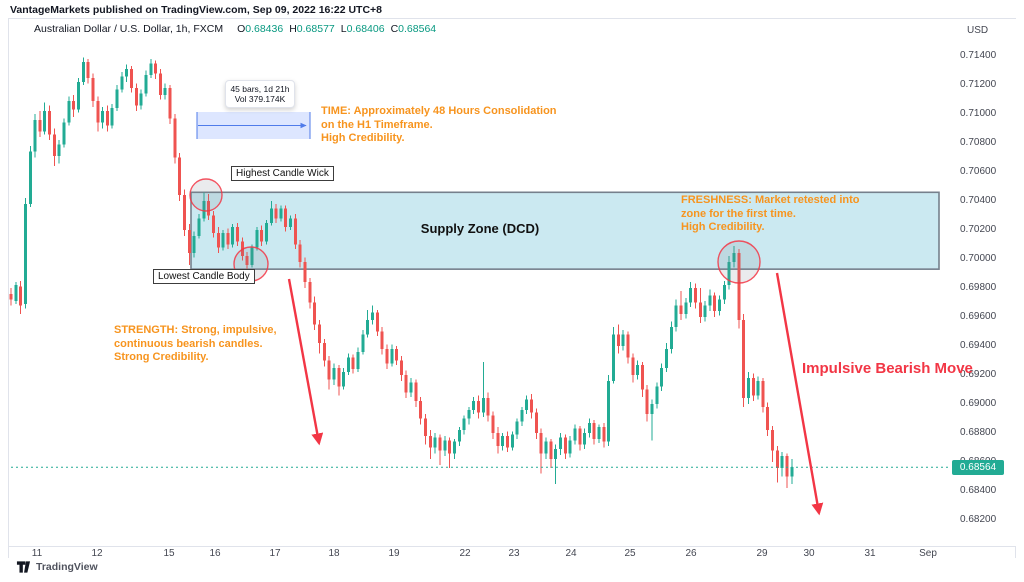 This screenshot has width=1024, height=582. What do you see at coordinates (928, 553) in the screenshot?
I see `time-tick: Sep` at bounding box center [928, 553].